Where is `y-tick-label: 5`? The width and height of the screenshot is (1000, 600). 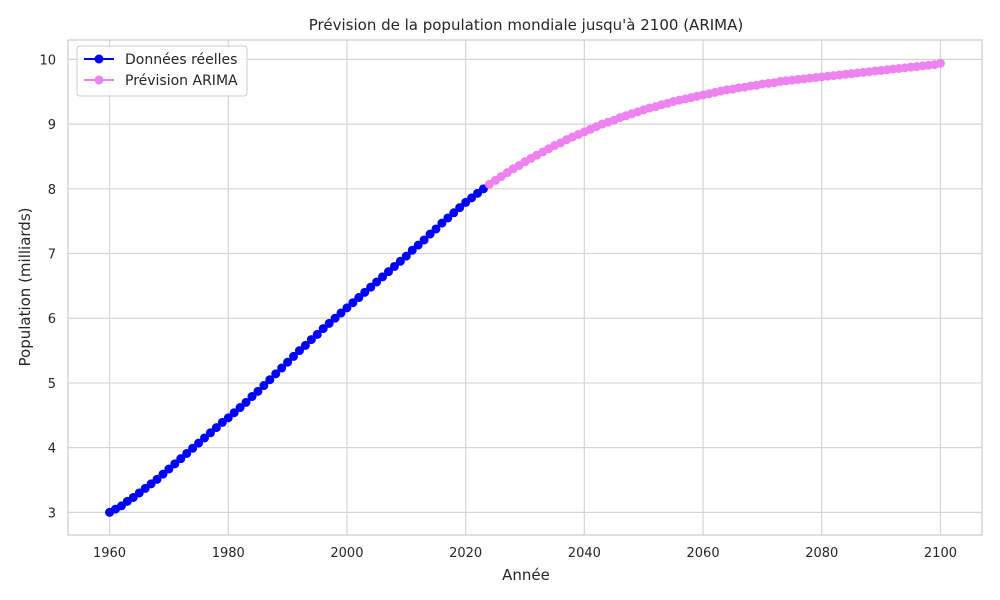
y-tick-label: 5 is located at coordinates (52, 384).